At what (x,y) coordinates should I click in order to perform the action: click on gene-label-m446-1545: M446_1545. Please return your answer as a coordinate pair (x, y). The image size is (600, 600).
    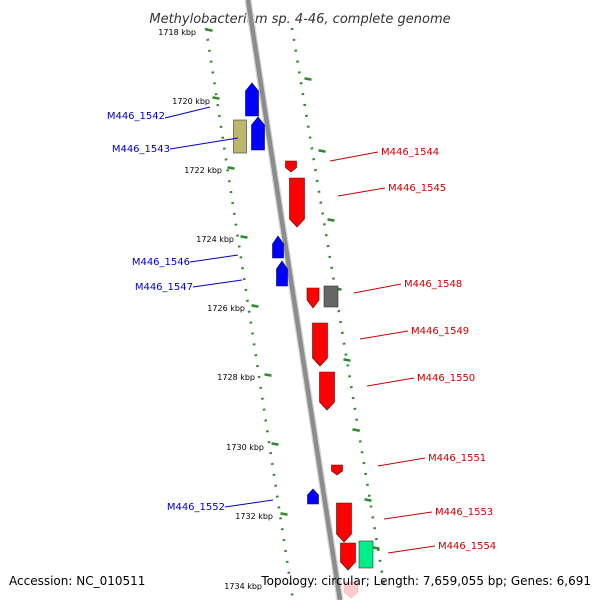
    Looking at the image, I should click on (417, 188).